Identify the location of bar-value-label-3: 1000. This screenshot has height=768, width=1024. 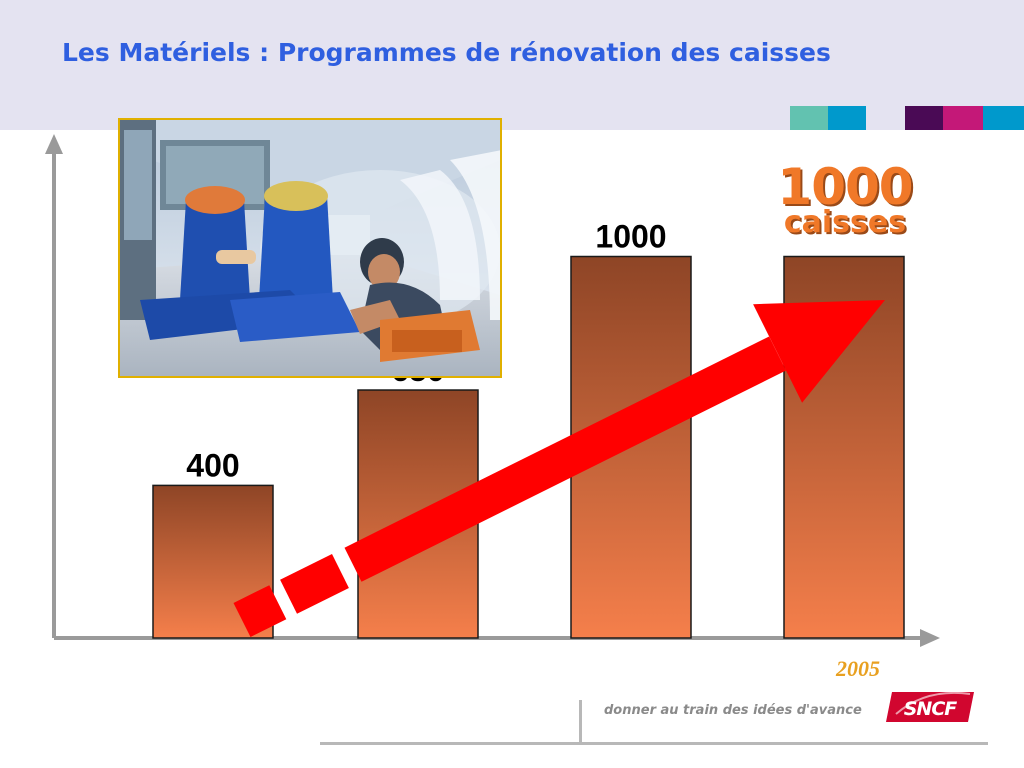
(630, 237).